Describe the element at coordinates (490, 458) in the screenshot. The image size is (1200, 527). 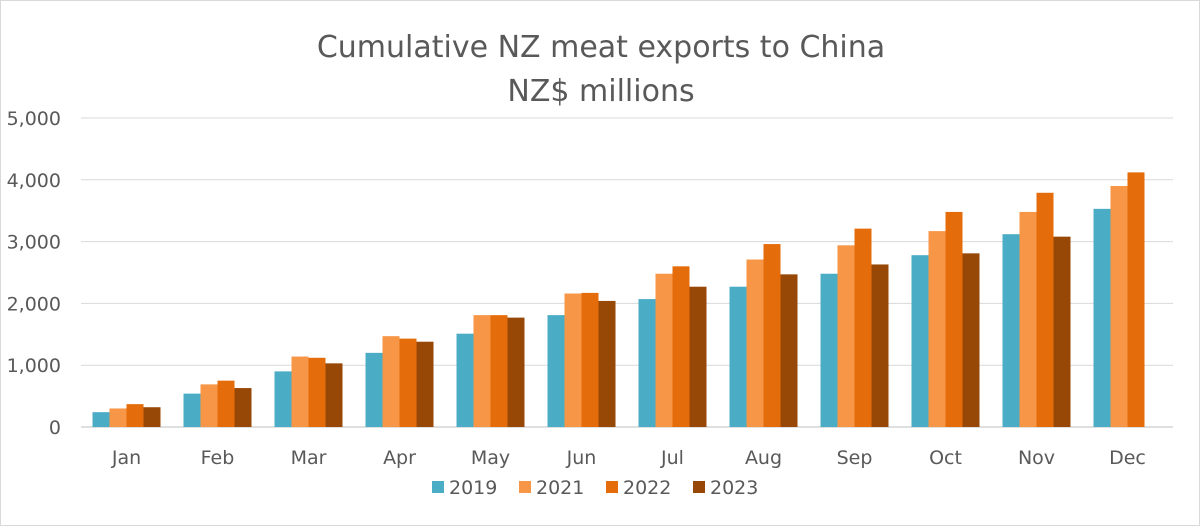
I see `x-tick-label: May` at that location.